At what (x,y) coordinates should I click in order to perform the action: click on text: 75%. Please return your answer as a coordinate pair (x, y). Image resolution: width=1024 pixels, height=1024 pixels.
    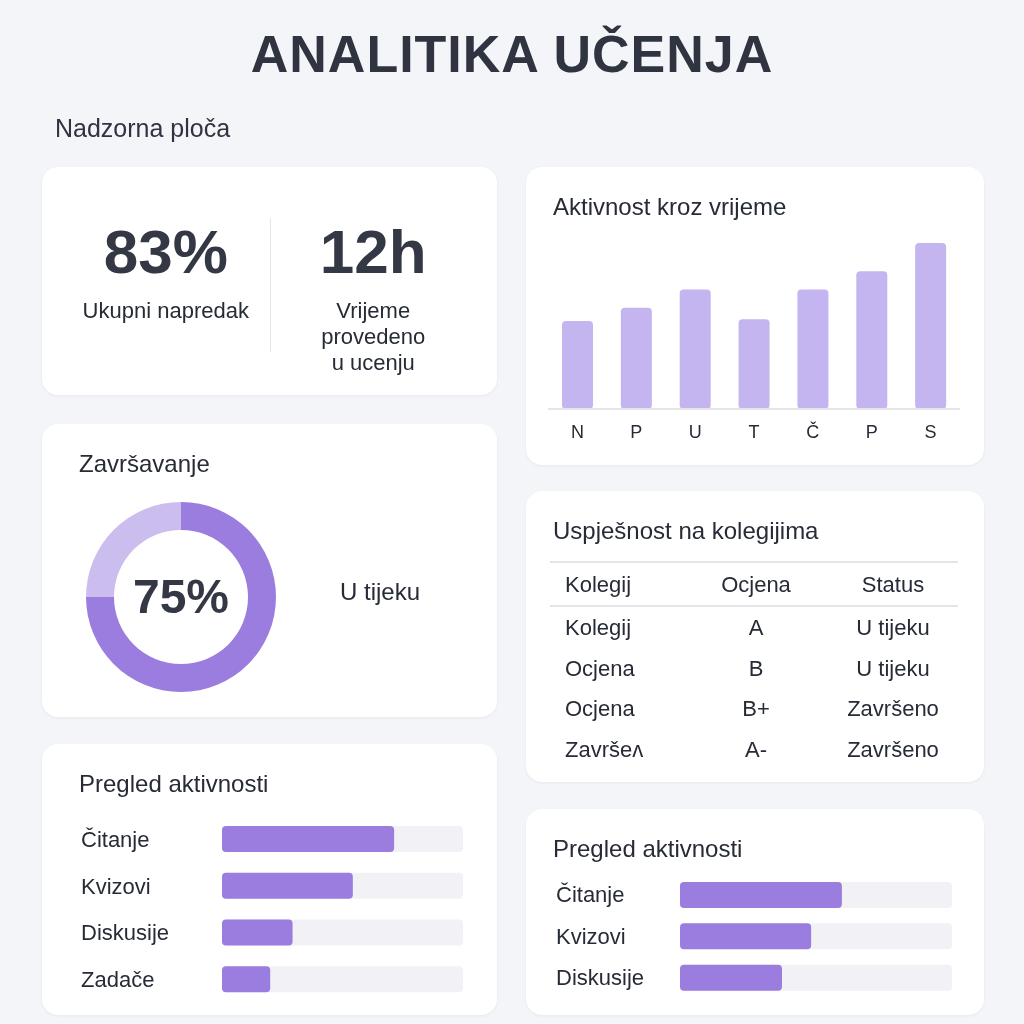
    Looking at the image, I should click on (181, 597).